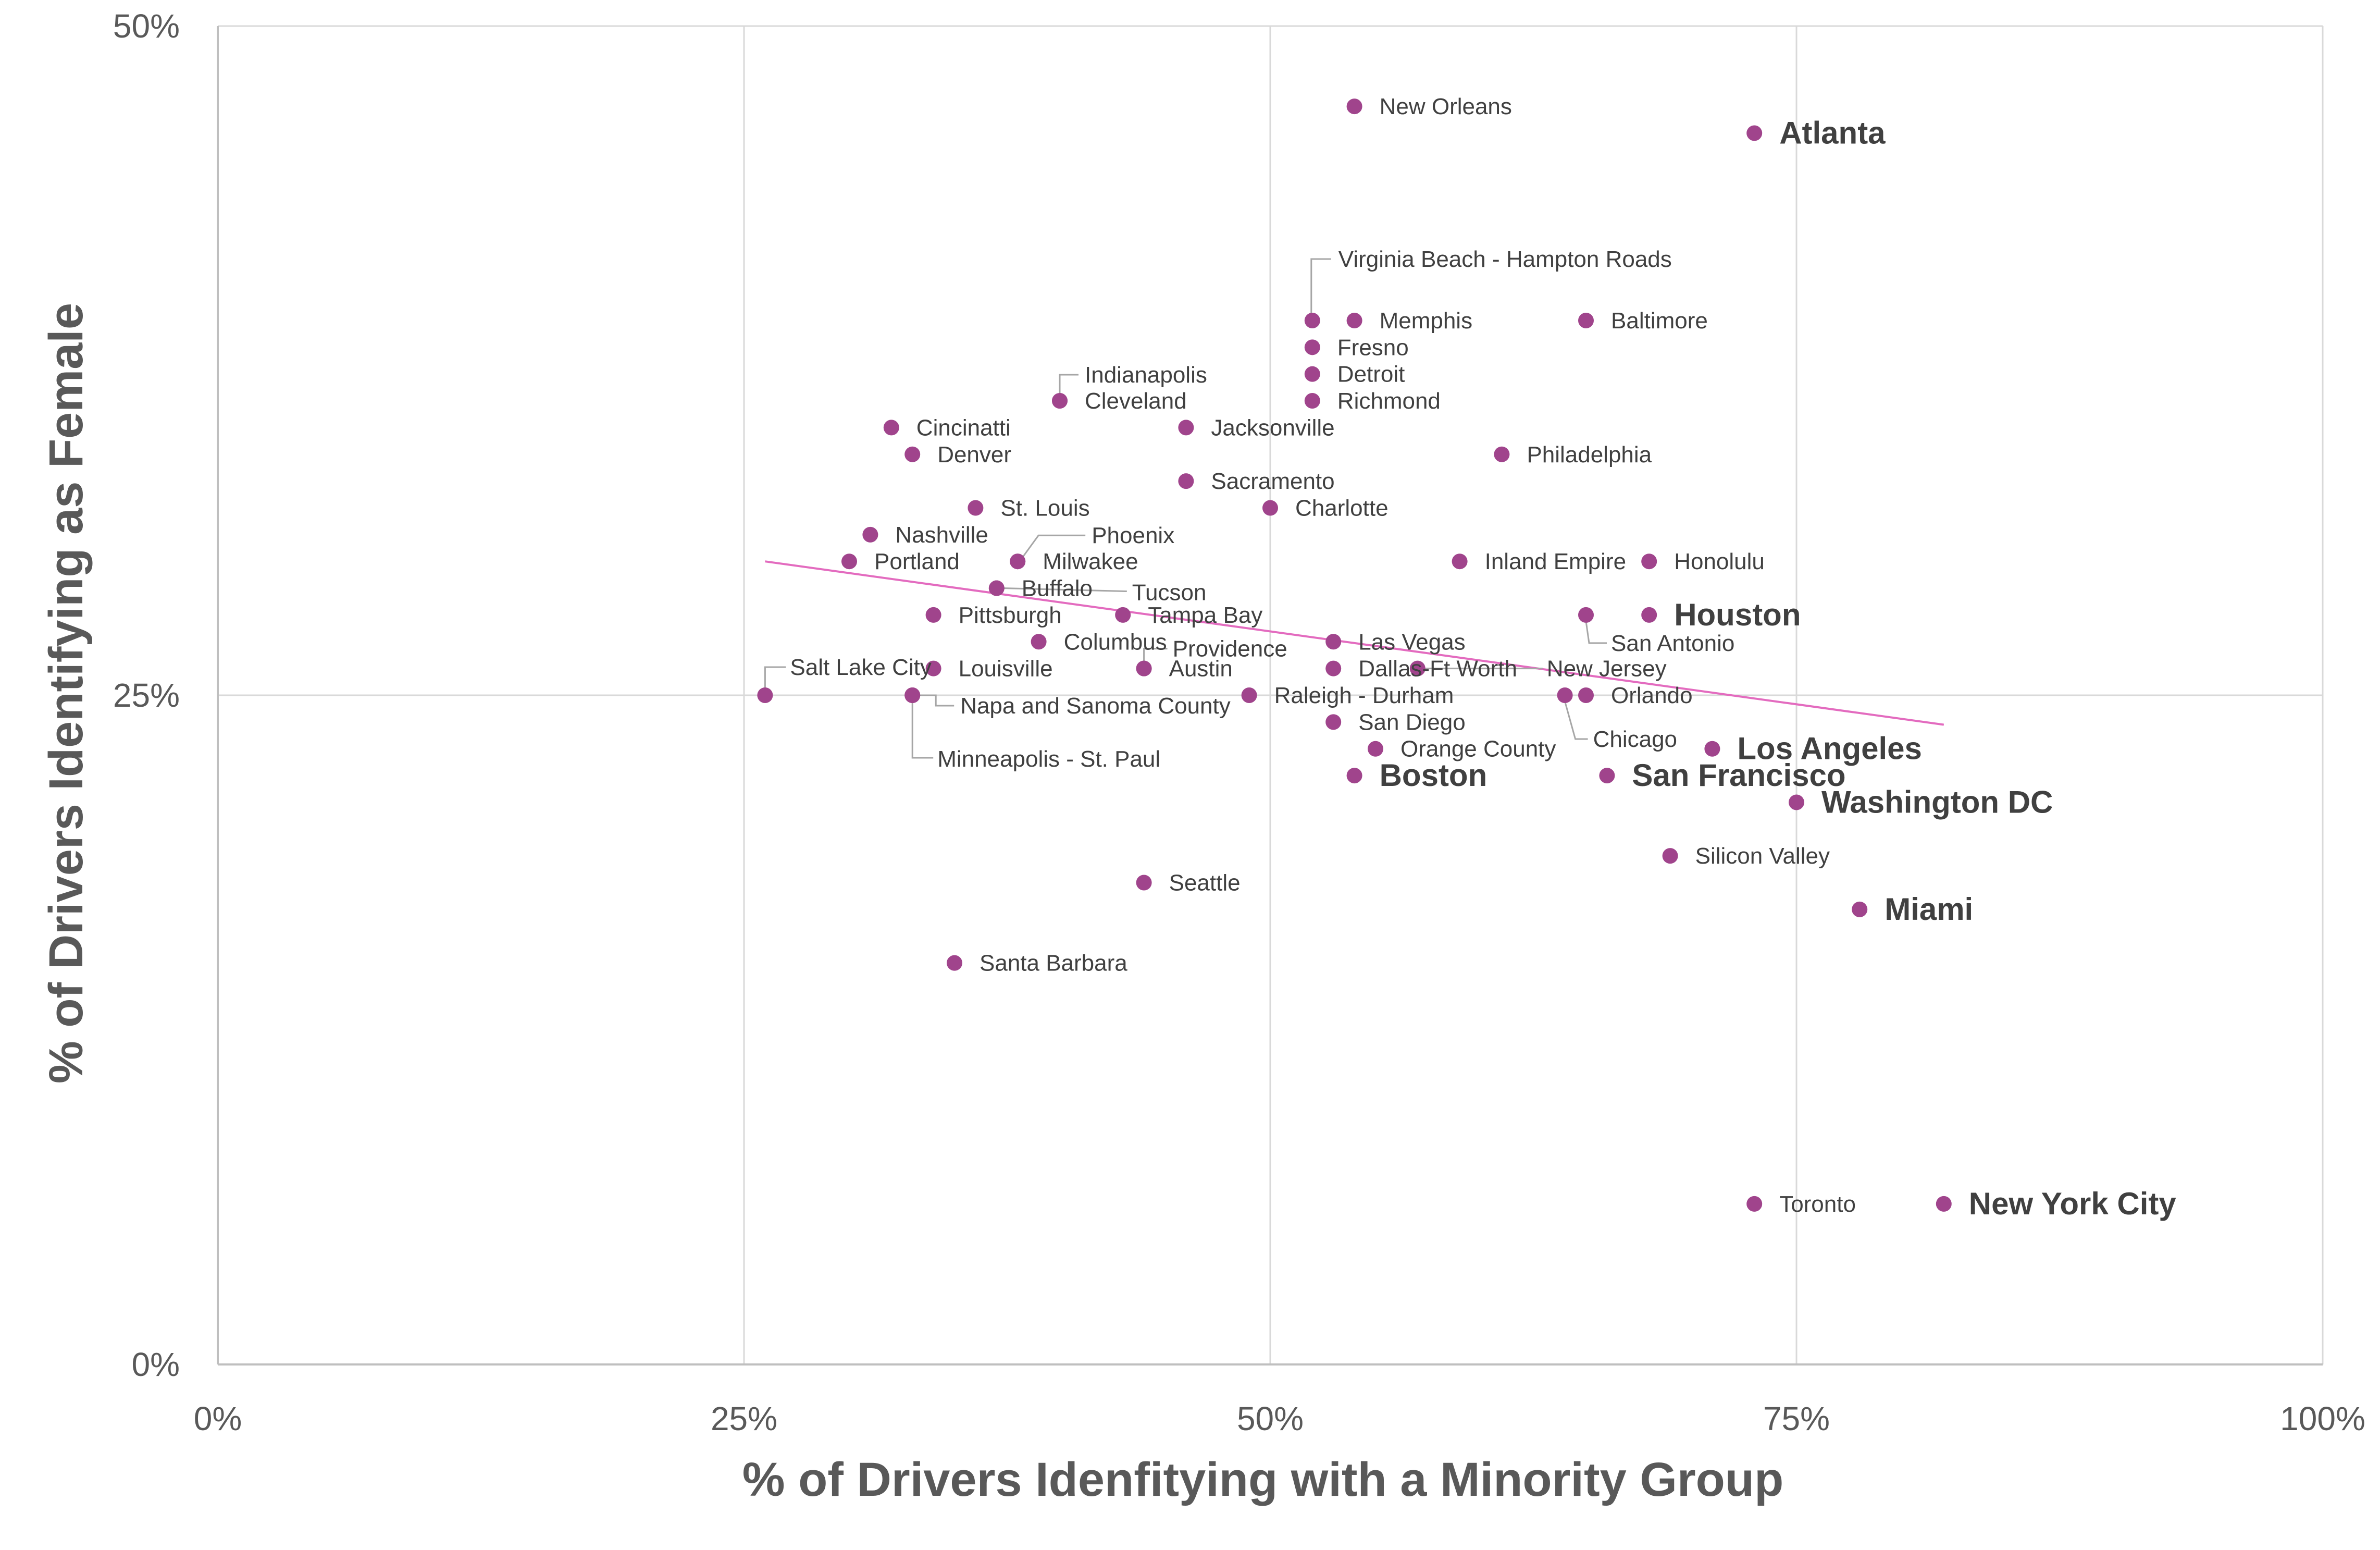 The height and width of the screenshot is (1550, 2380). Describe the element at coordinates (1133, 535) in the screenshot. I see `point-label: Phoenix` at that location.